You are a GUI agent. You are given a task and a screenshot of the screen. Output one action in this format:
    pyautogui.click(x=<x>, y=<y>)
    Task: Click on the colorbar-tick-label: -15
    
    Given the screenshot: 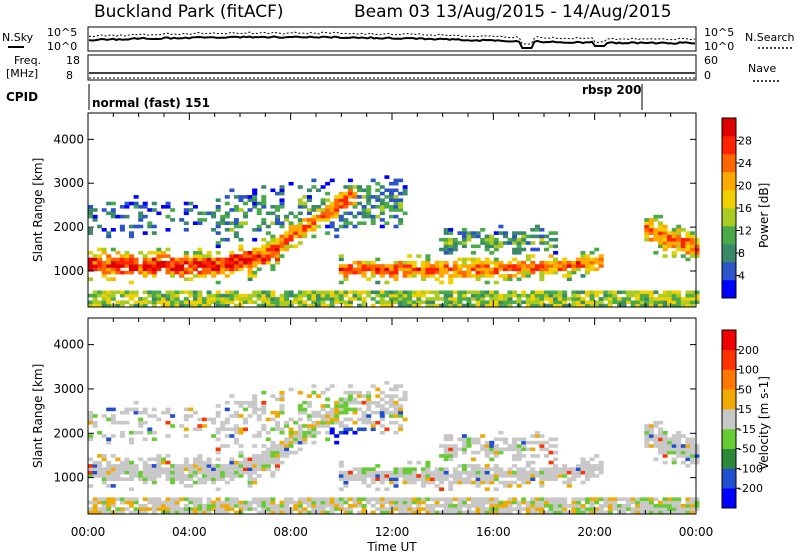 What is the action you would take?
    pyautogui.click(x=747, y=429)
    